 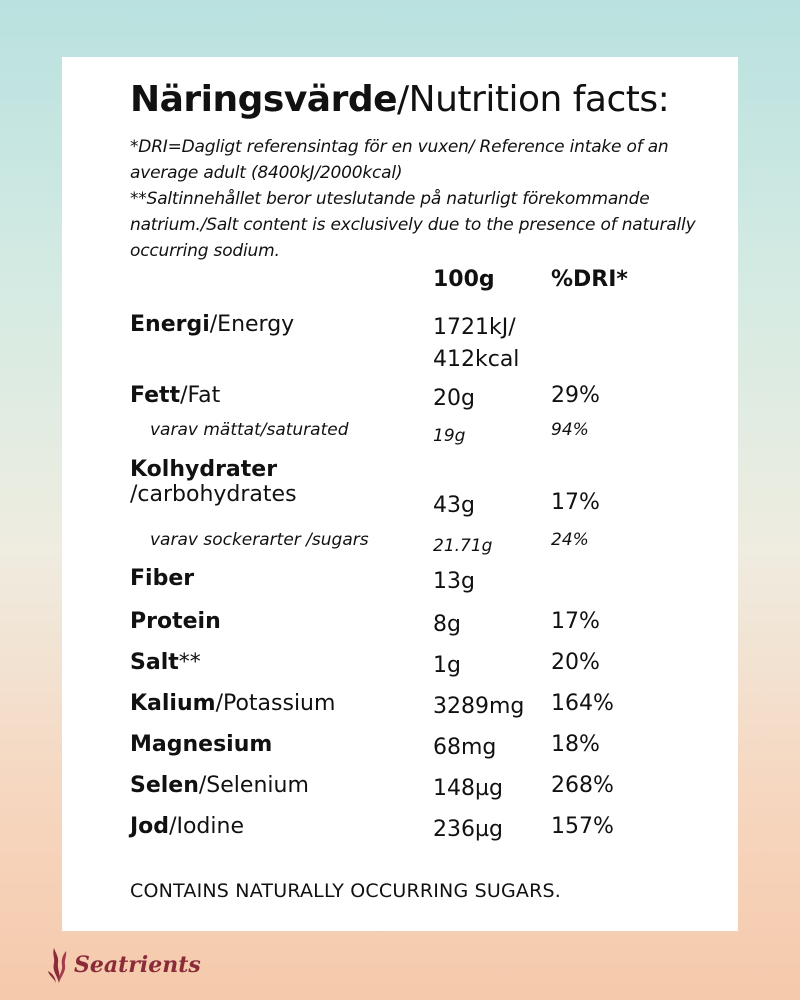 What do you see at coordinates (187, 826) in the screenshot?
I see `nutrient-label: Jod/Iodine` at bounding box center [187, 826].